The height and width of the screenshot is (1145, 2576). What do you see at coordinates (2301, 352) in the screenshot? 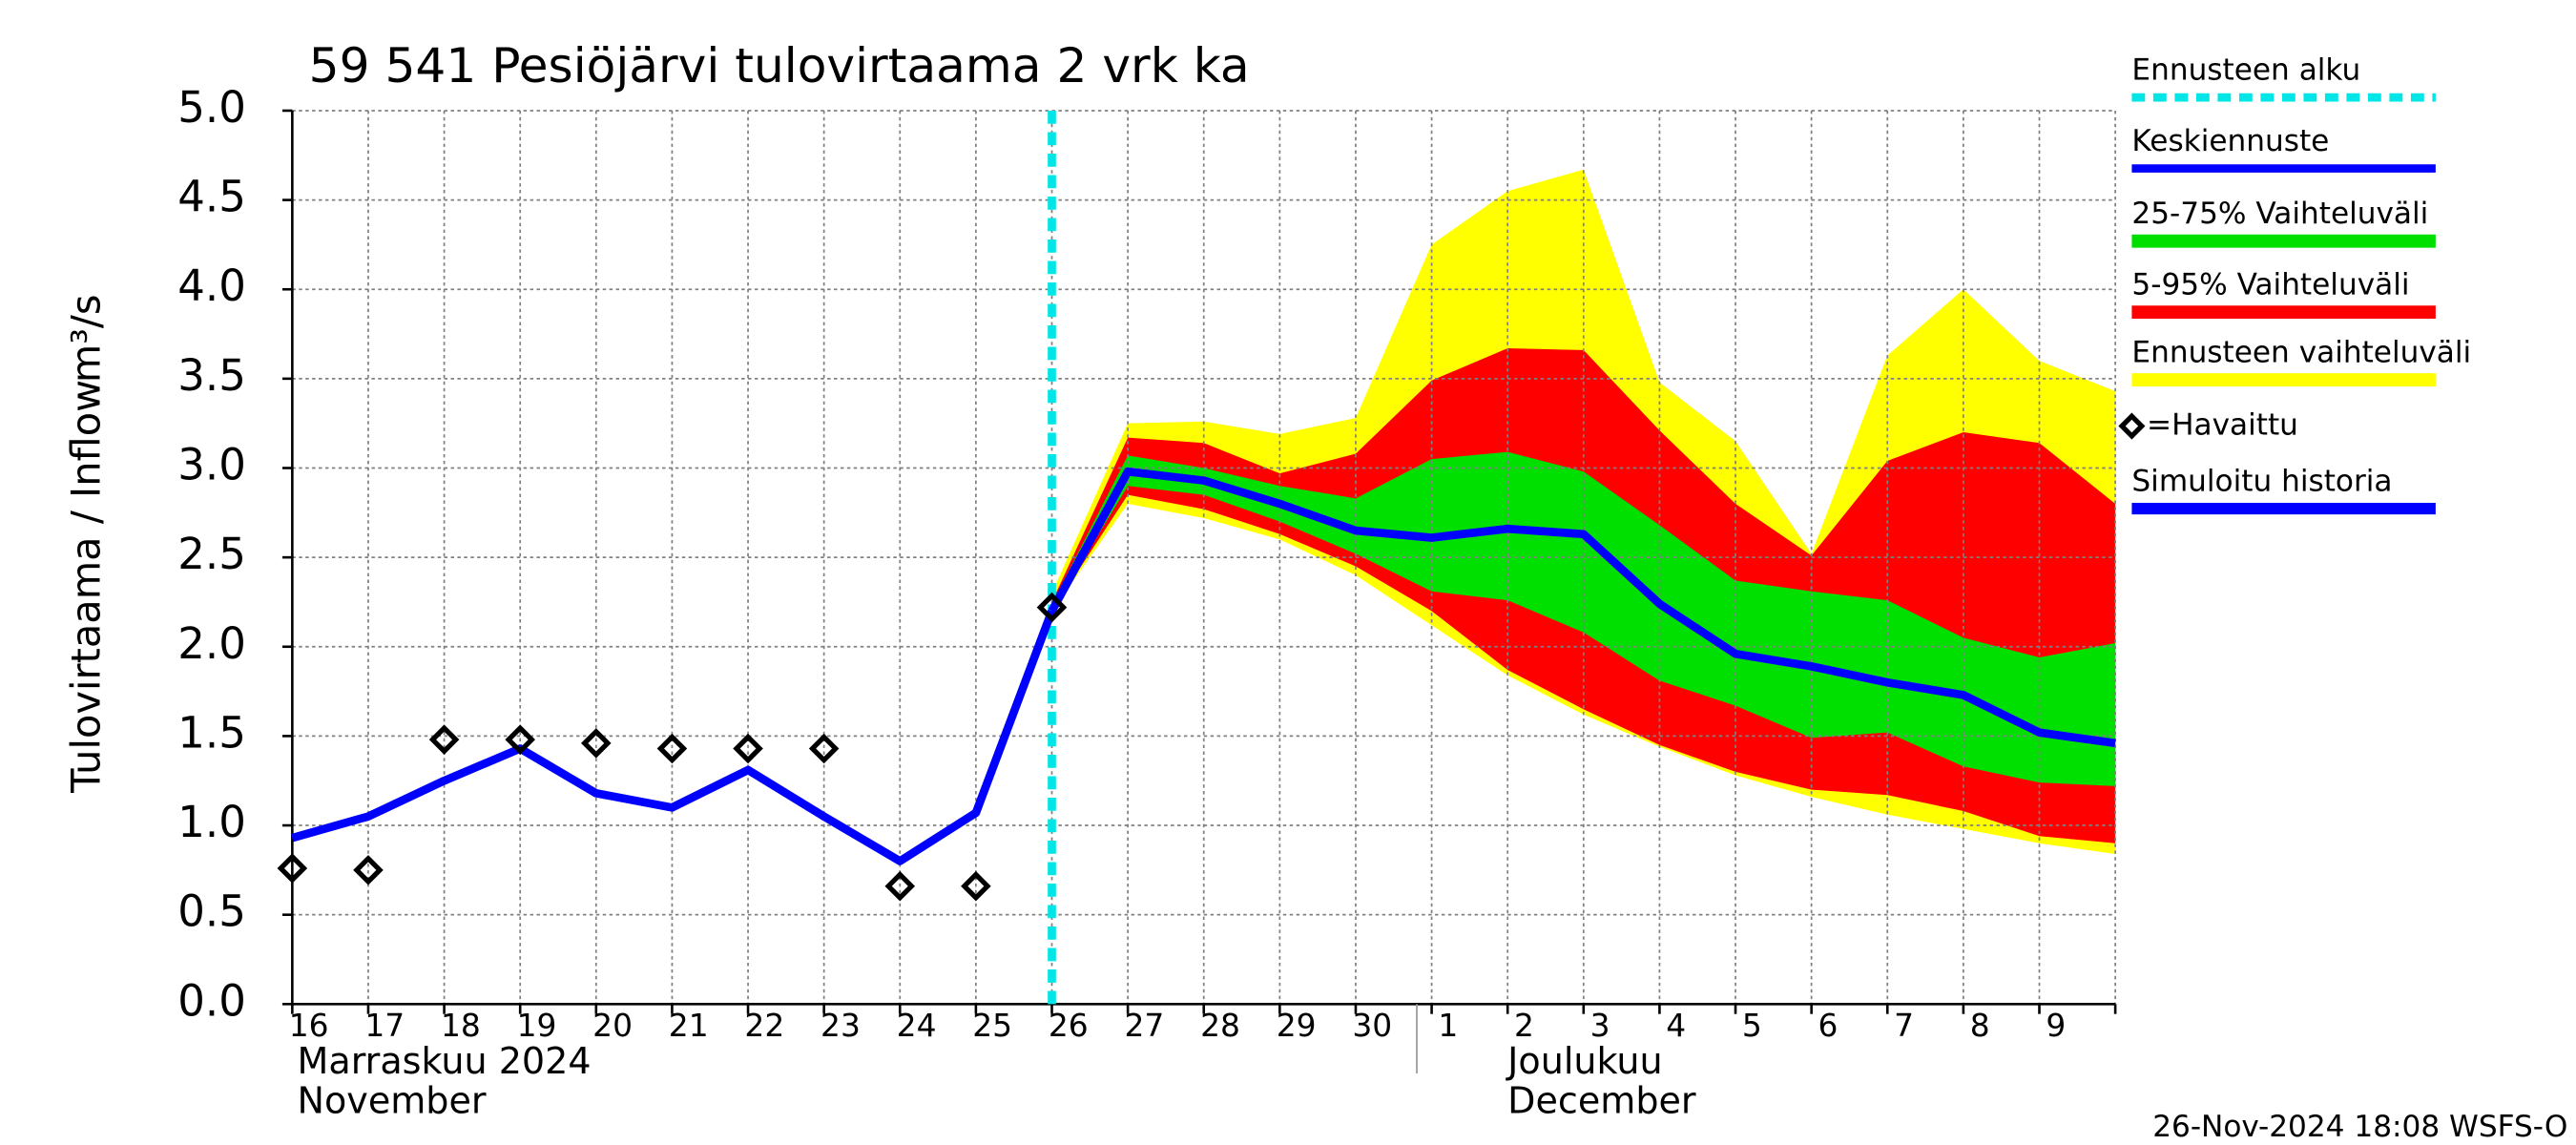
I see `legend-label: Ennusteen vaihteluväli` at bounding box center [2301, 352].